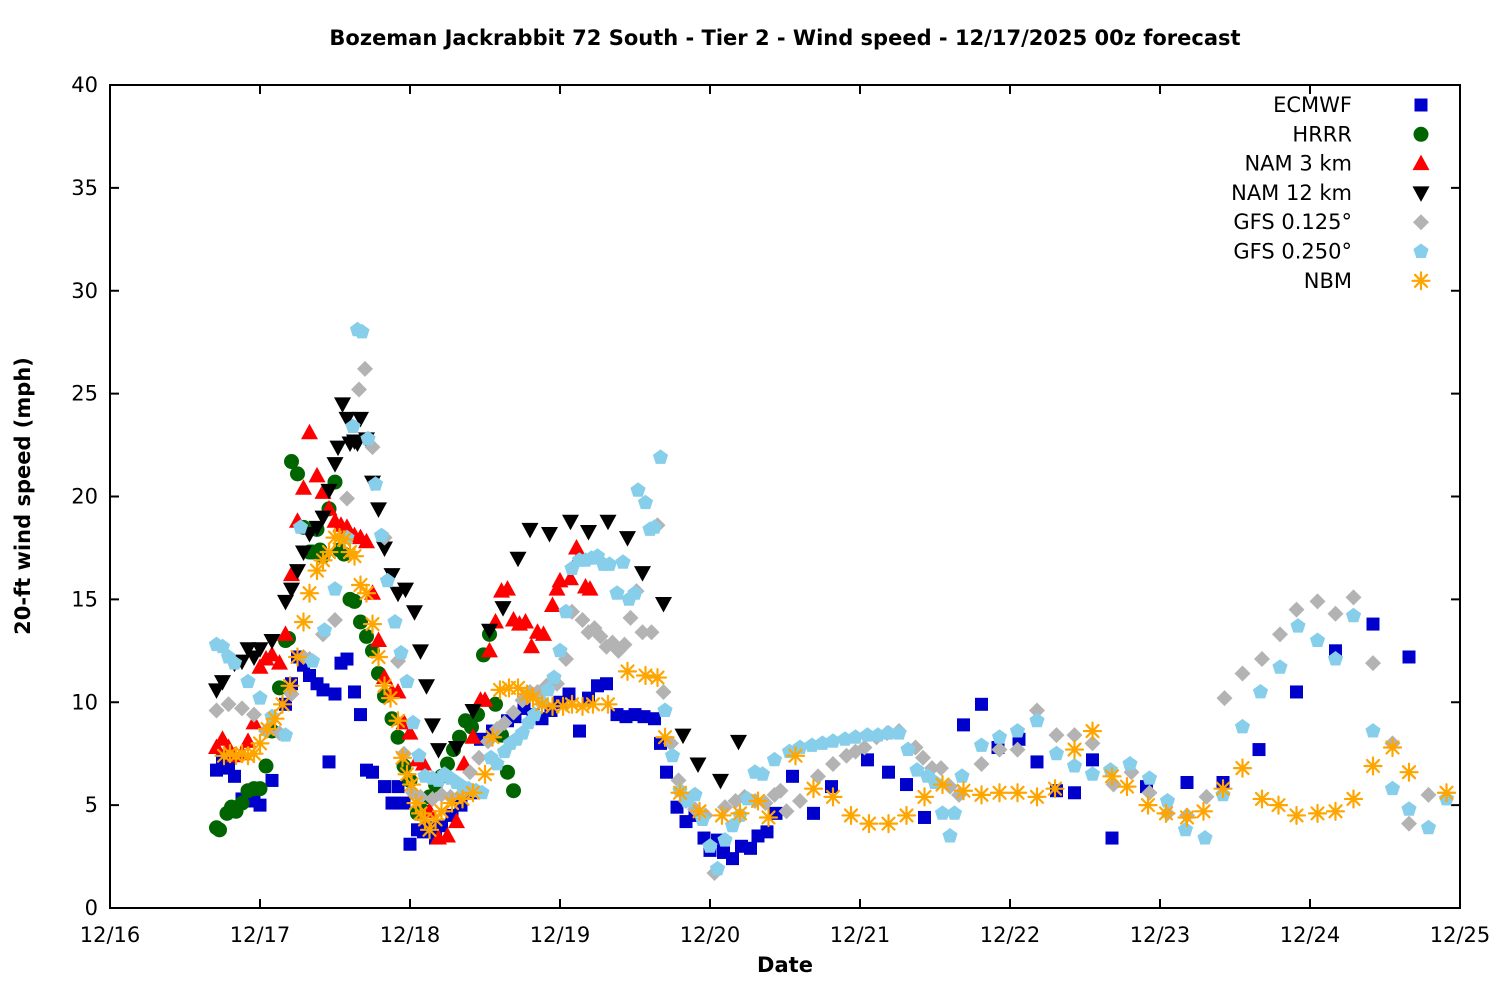 This screenshot has height=1004, width=1500. Describe the element at coordinates (110, 935) in the screenshot. I see `x-tick-label: 12/16` at that location.